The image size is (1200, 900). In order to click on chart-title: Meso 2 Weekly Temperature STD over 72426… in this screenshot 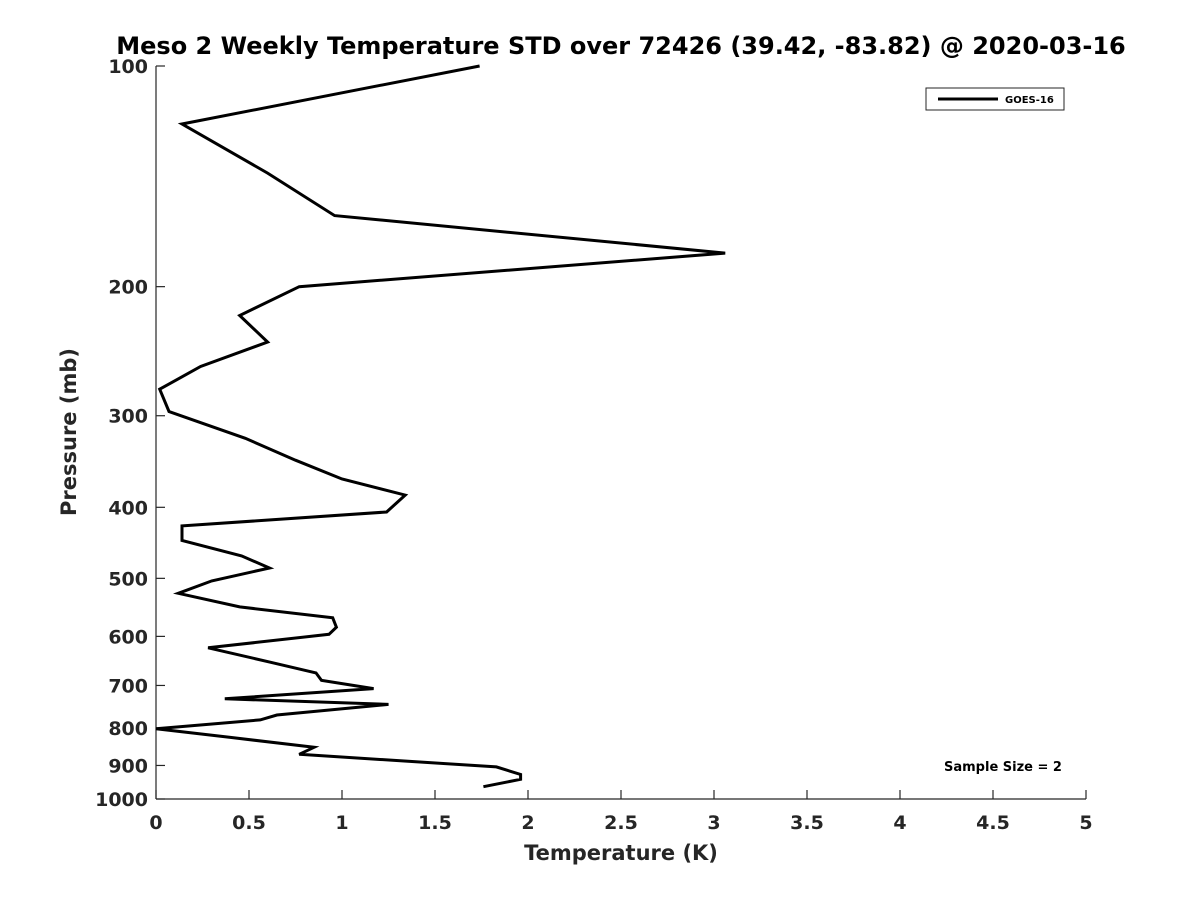, I will do `click(621, 46)`.